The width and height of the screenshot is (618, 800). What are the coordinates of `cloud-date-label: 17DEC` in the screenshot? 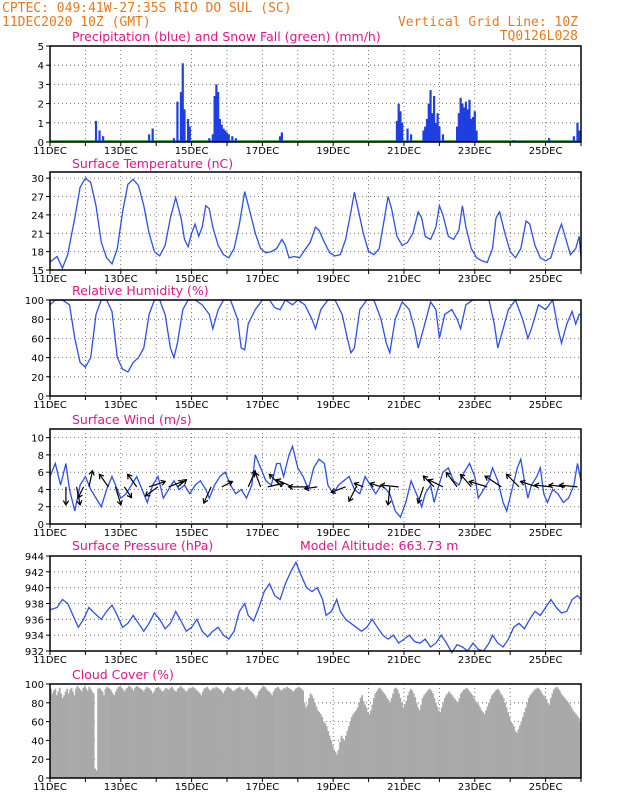 It's located at (263, 787).